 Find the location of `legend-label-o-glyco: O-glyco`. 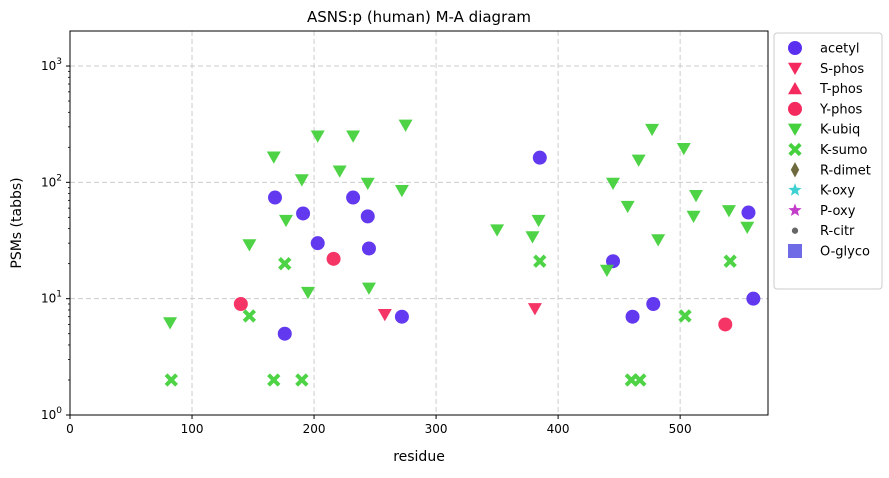

legend-label-o-glyco: O-glyco is located at coordinates (845, 252).